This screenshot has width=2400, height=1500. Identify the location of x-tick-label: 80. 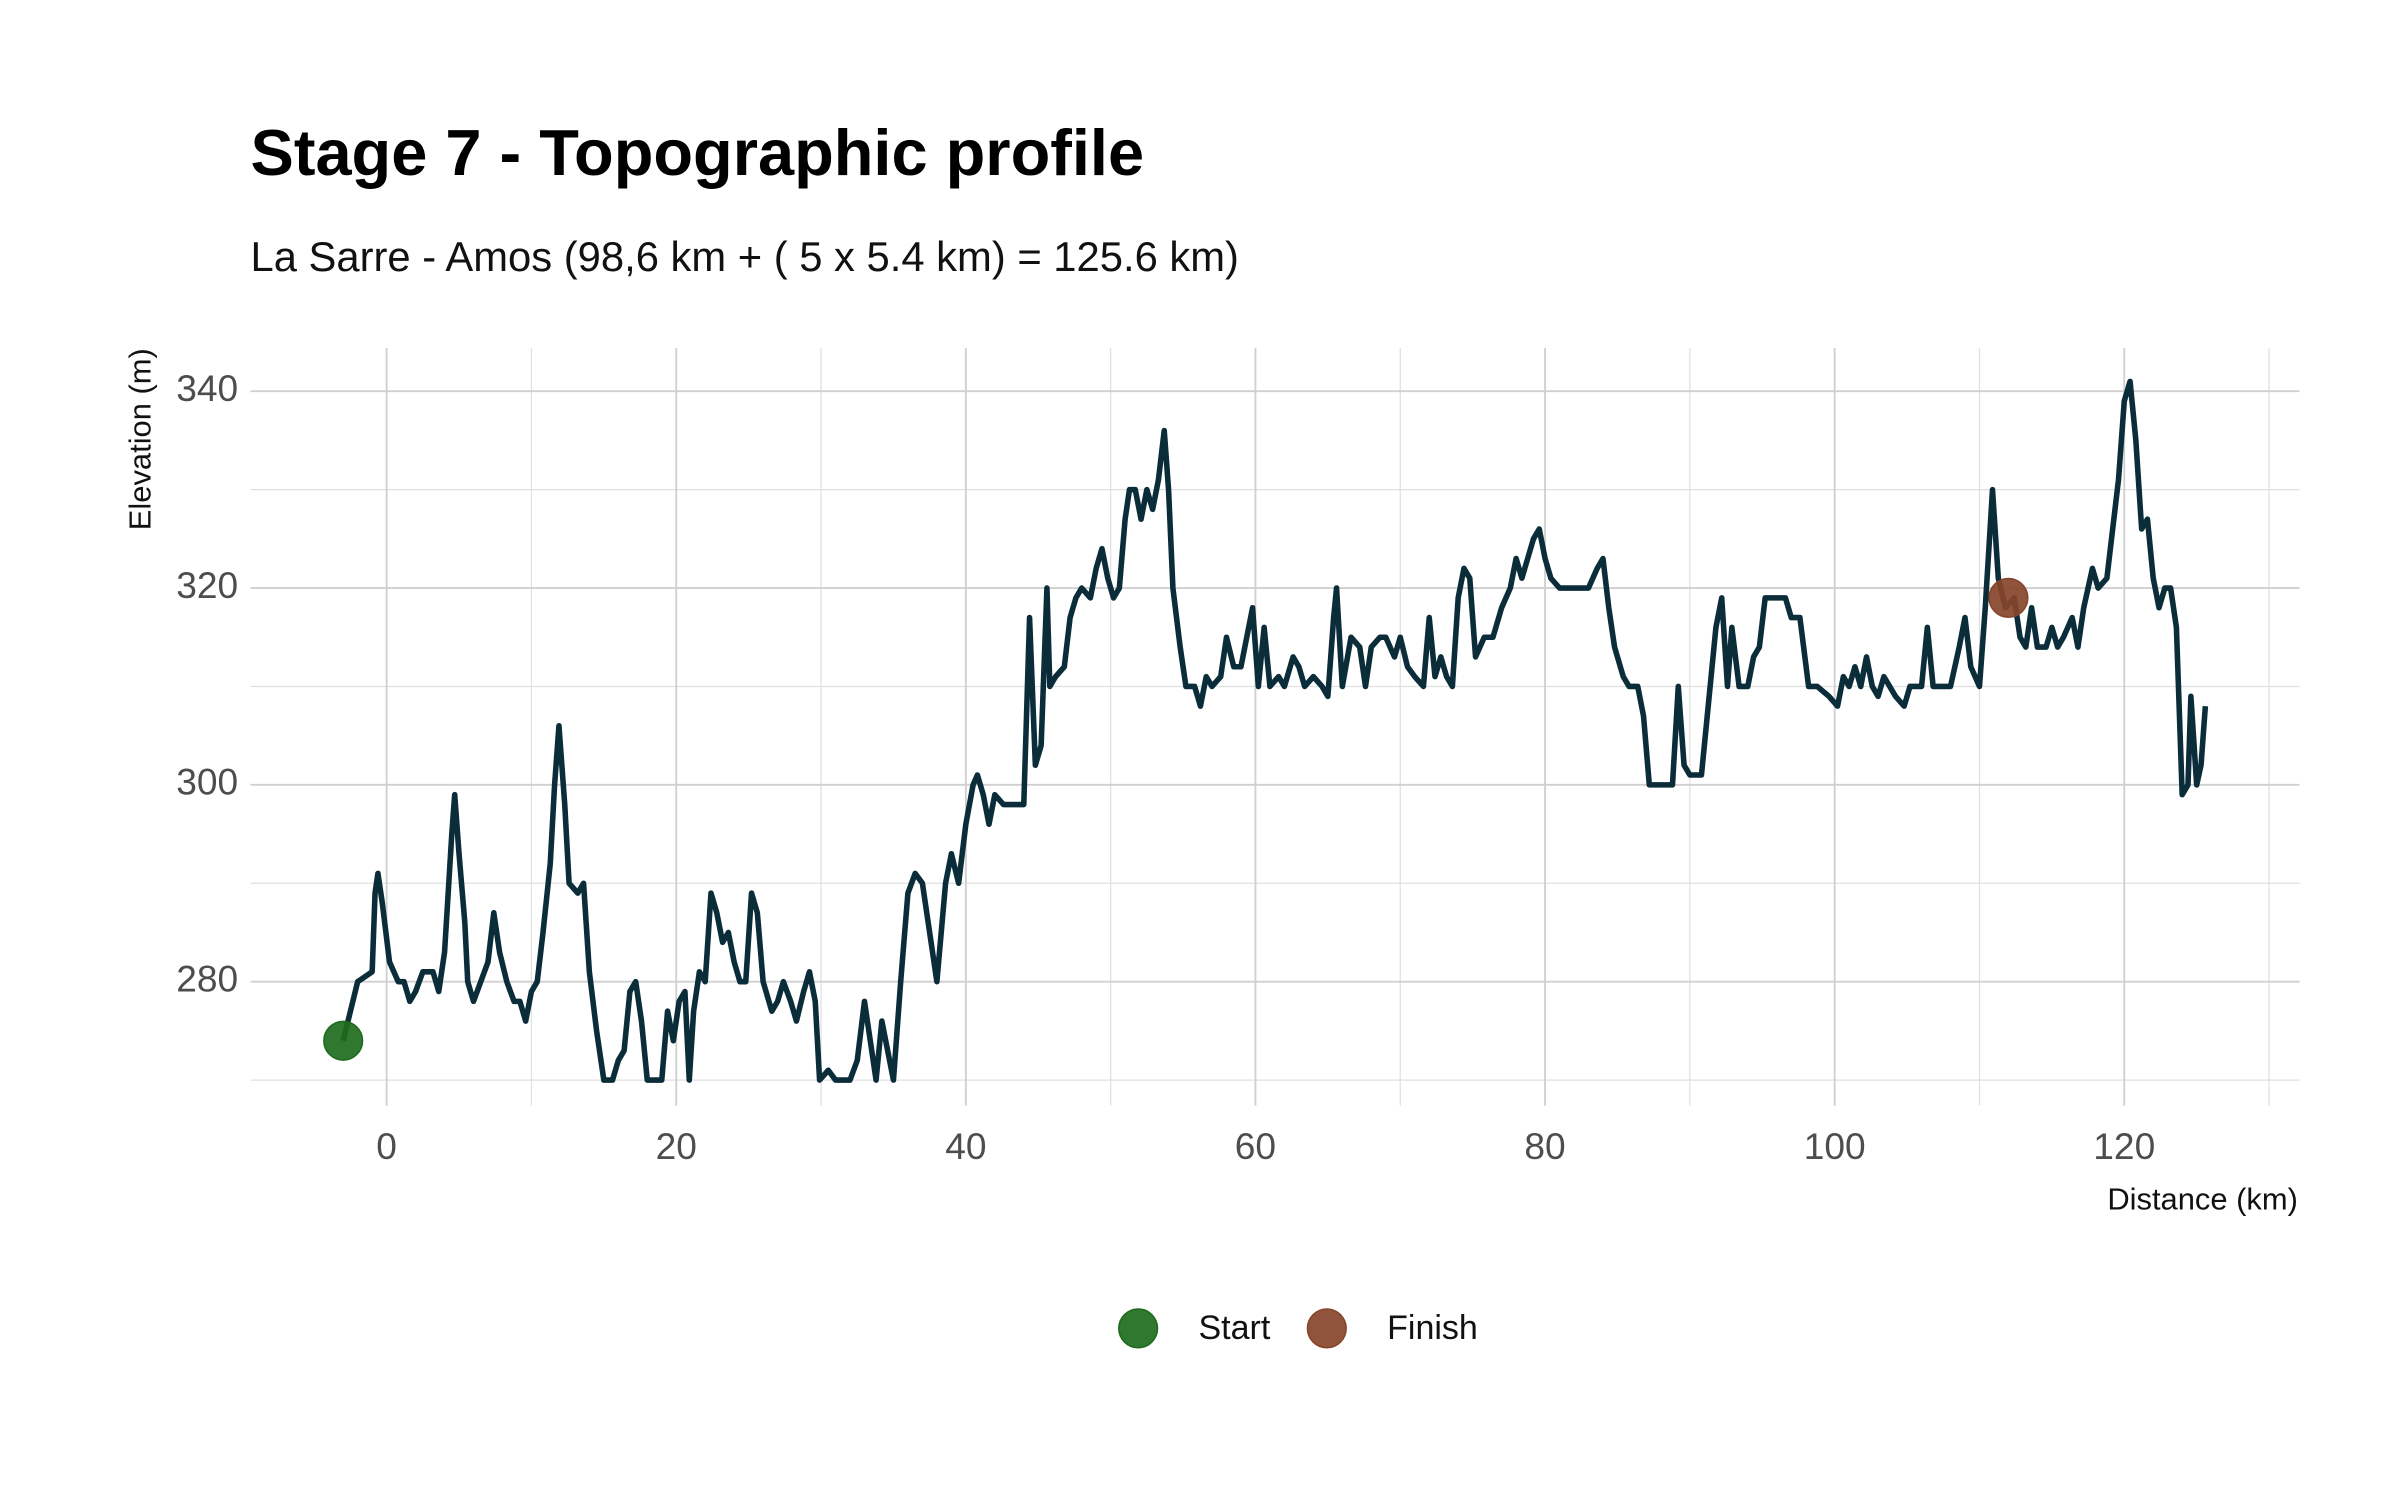
(1544, 1146).